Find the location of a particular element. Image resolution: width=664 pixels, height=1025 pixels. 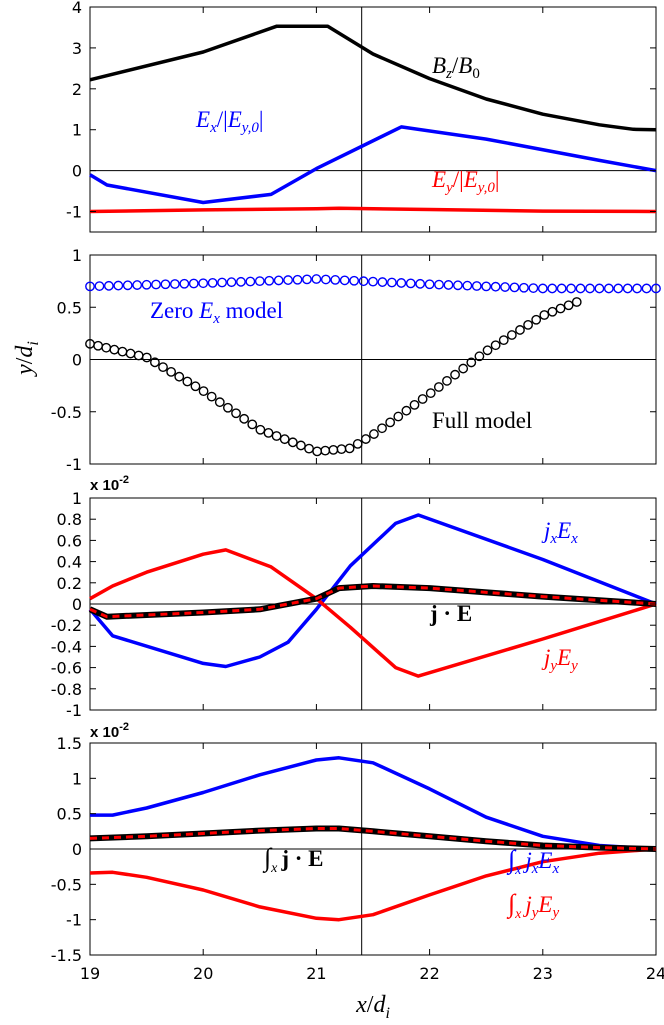

int-jxex-label: ∫x jxEx is located at coordinates (532, 861).